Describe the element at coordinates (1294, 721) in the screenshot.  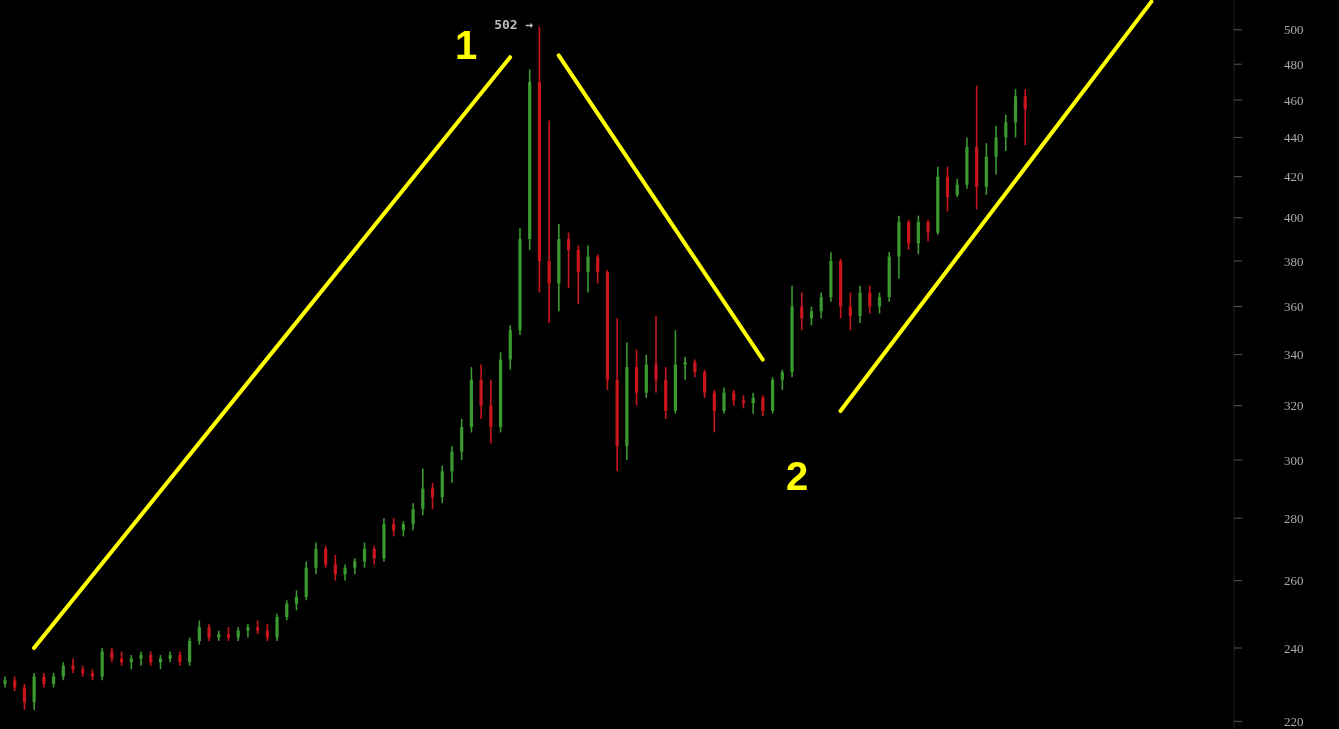
I see `y-tick-label: 220` at that location.